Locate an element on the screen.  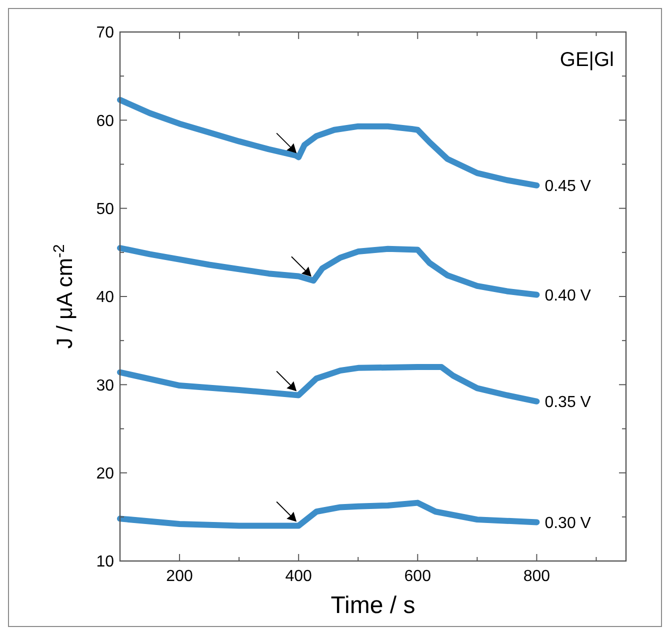
y-tick-label: 50 is located at coordinates (105, 209).